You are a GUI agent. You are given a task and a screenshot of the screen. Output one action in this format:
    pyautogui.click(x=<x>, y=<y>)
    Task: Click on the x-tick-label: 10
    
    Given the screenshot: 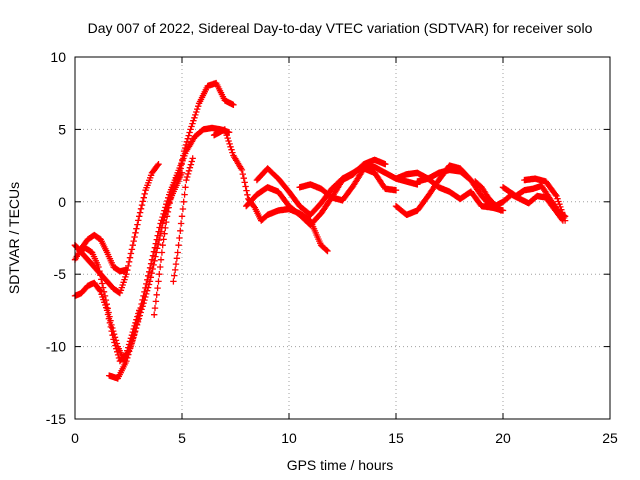 What is the action you would take?
    pyautogui.click(x=289, y=438)
    